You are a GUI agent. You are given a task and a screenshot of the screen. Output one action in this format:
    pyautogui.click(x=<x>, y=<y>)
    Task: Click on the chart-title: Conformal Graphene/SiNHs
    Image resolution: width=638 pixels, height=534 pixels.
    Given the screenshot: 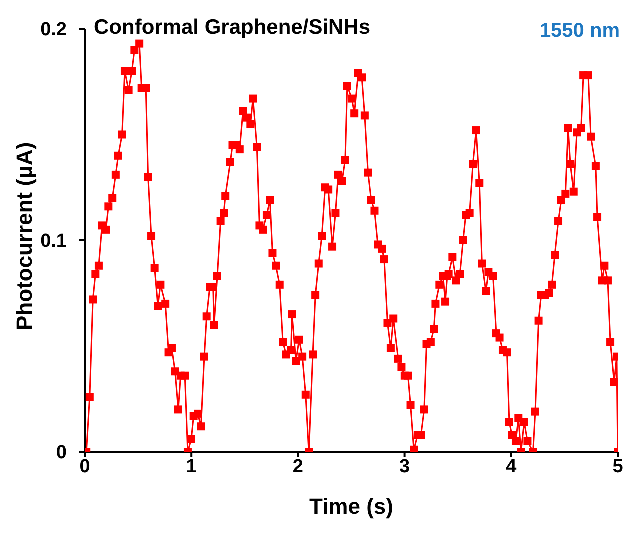 What is the action you would take?
    pyautogui.click(x=232, y=28)
    